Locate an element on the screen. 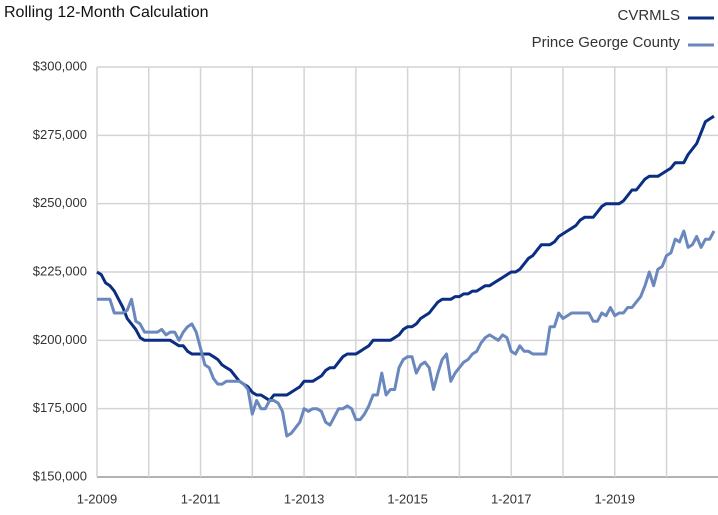 This screenshot has height=515, width=718. x-tick-label: 1-2009 is located at coordinates (97, 498).